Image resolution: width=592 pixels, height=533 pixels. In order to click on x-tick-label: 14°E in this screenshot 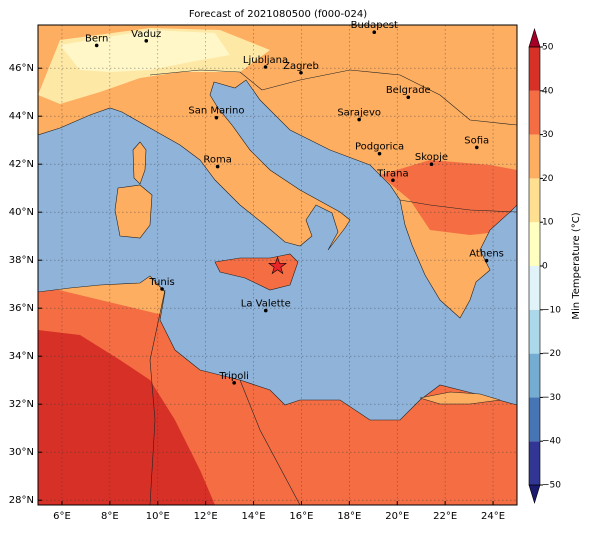, I will do `click(254, 516)`.